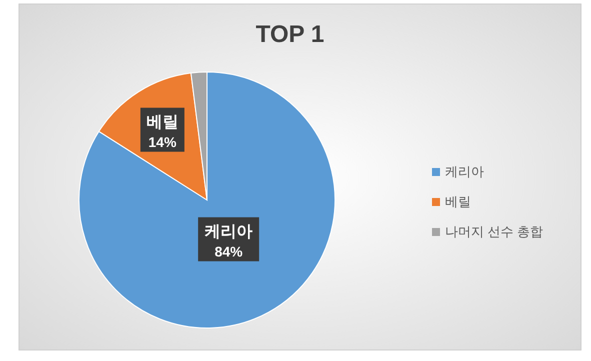 This screenshot has height=361, width=591. Describe the element at coordinates (290, 34) in the screenshot. I see `chart-title: TOP 1` at that location.